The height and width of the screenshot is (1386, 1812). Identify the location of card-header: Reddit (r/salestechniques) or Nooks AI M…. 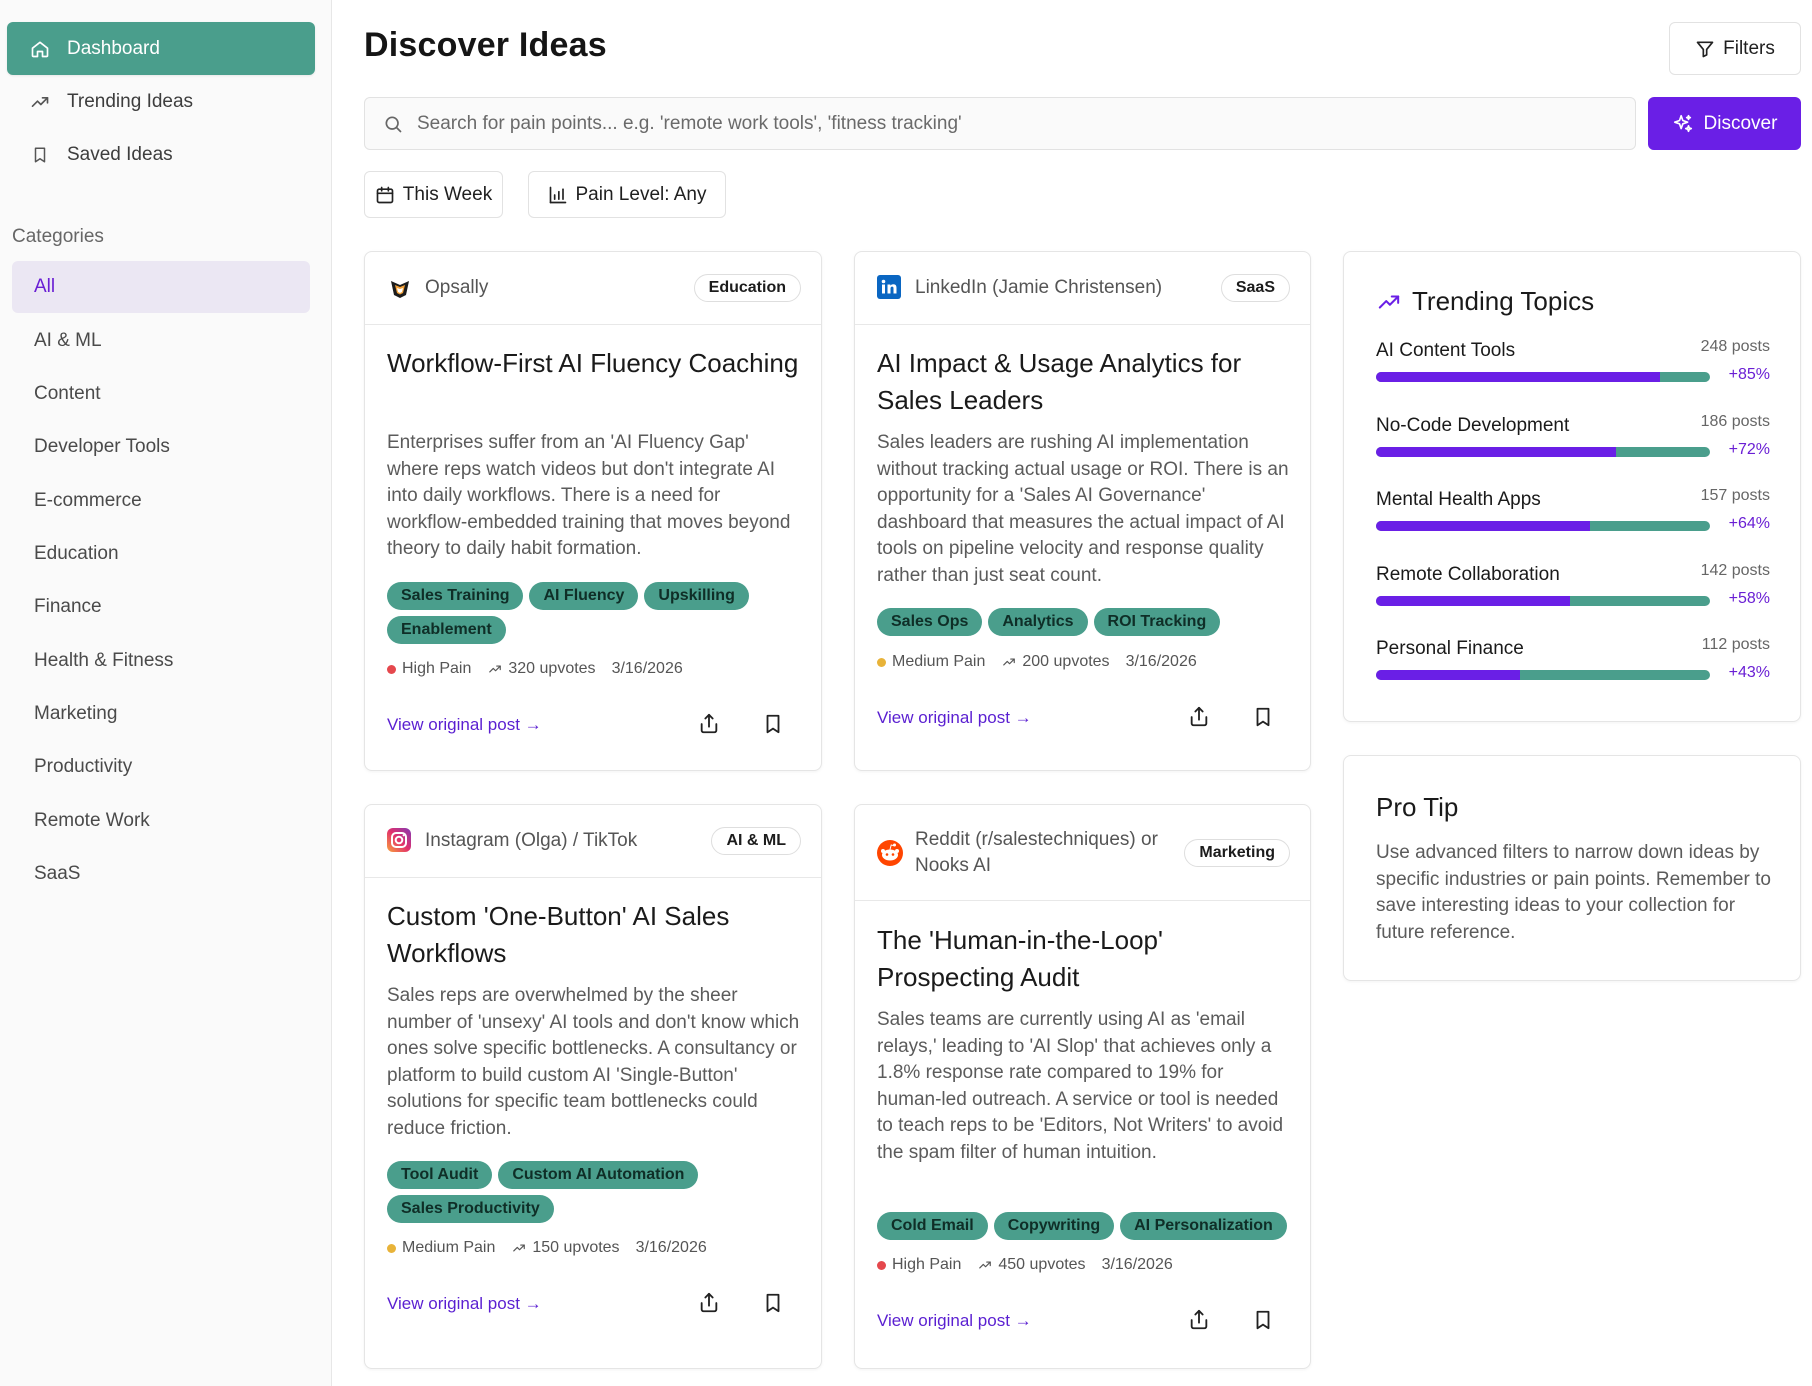
(1082, 853).